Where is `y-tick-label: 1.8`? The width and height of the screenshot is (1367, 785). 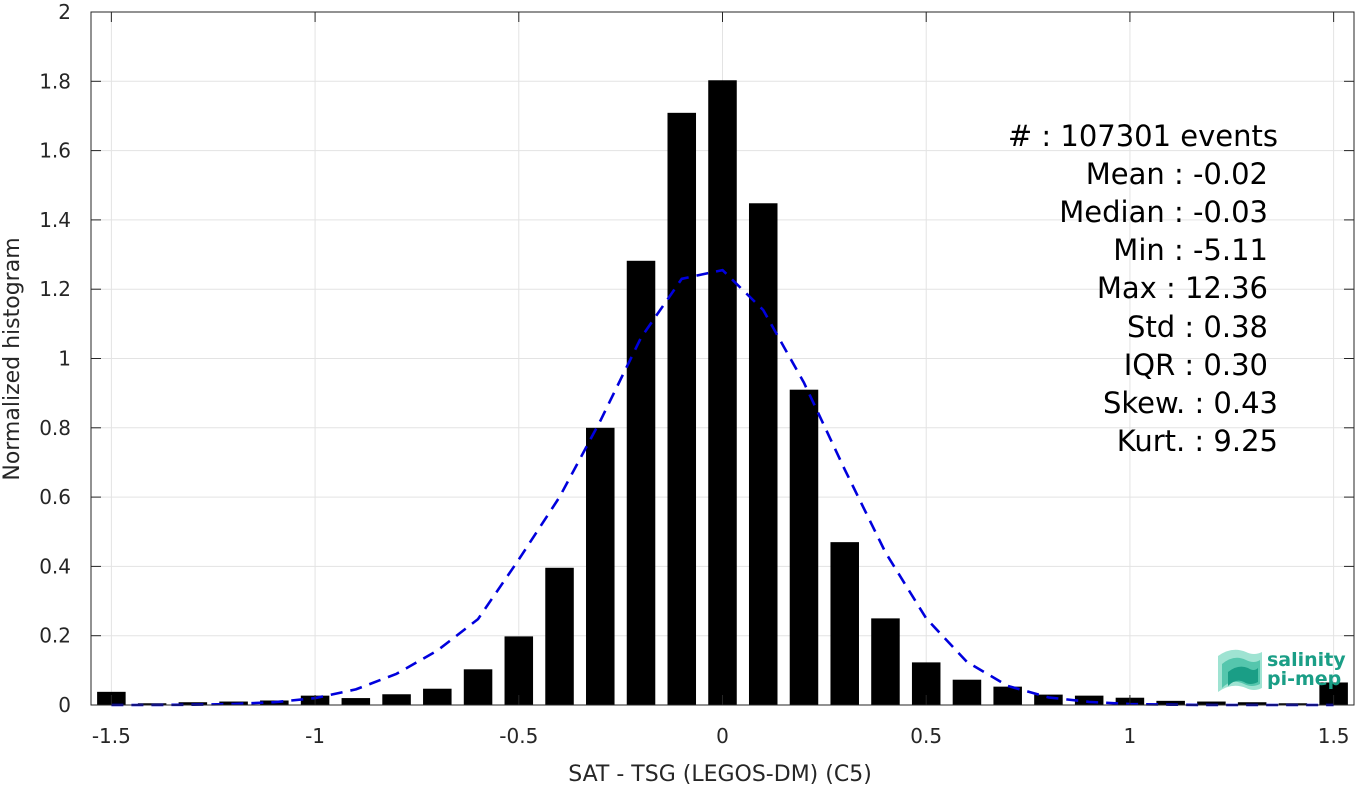
y-tick-label: 1.8 is located at coordinates (55, 81).